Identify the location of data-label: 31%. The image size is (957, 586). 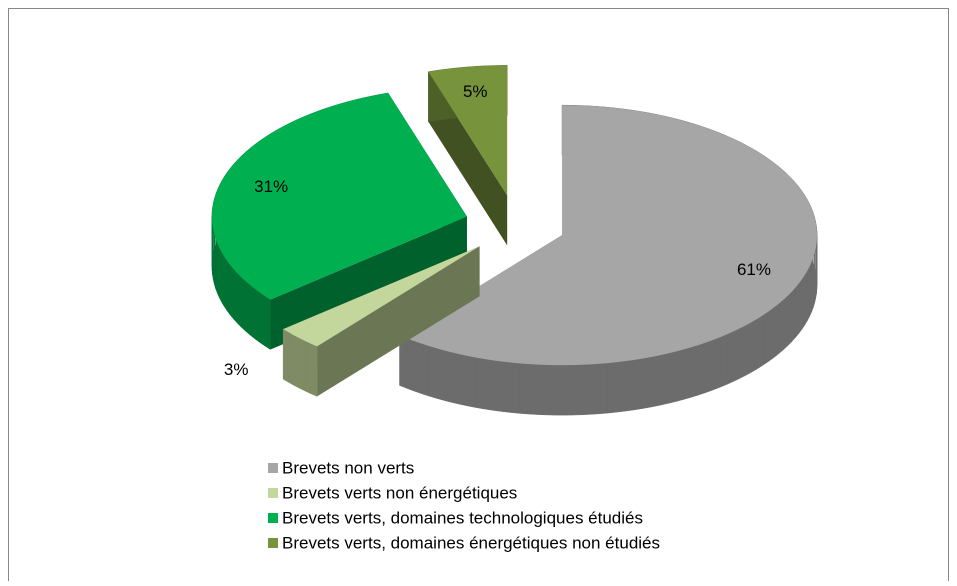
(271, 186).